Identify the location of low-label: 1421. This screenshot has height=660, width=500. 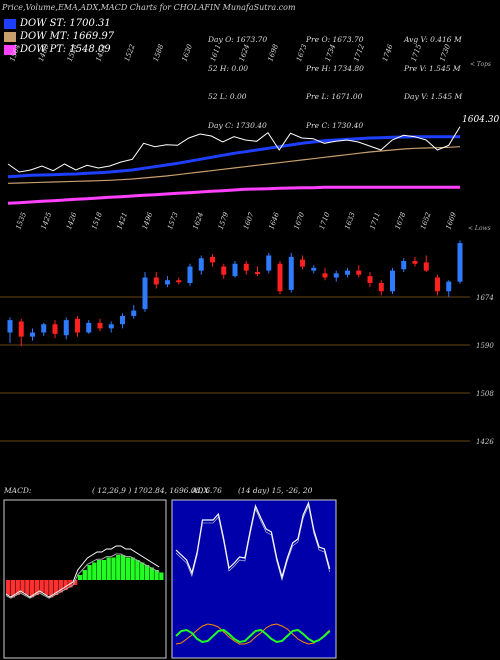
(123, 220).